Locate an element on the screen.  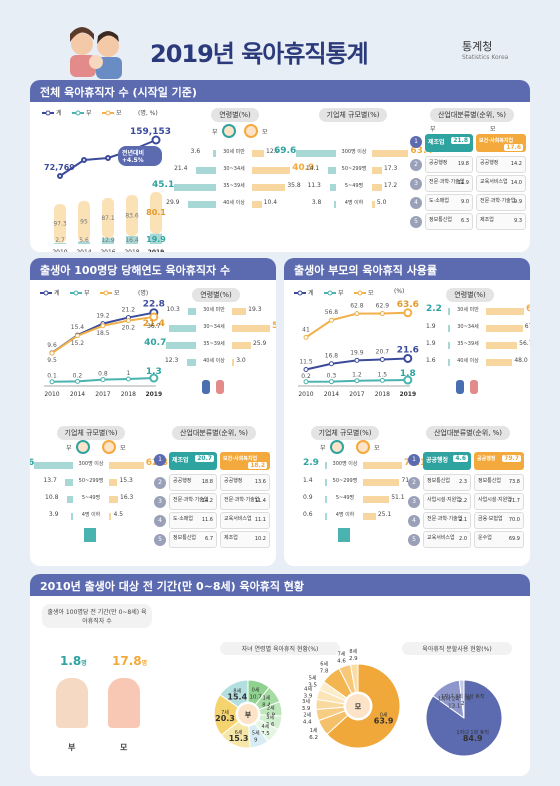
total-point is located at coordinates (84, 160).